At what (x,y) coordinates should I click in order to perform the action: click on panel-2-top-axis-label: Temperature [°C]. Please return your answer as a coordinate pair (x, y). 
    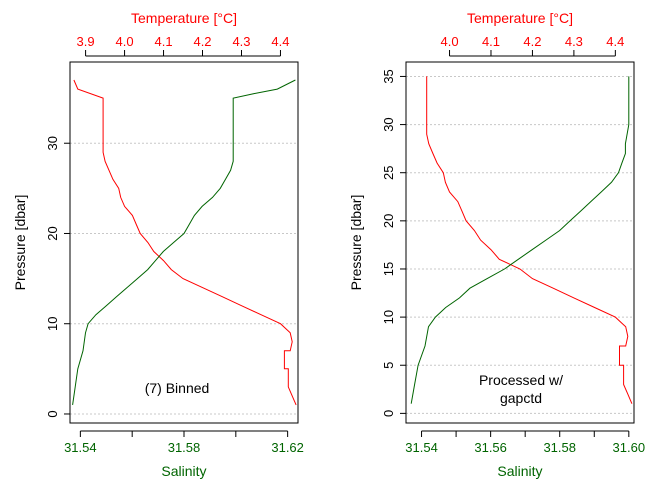
    Looking at the image, I should click on (520, 18).